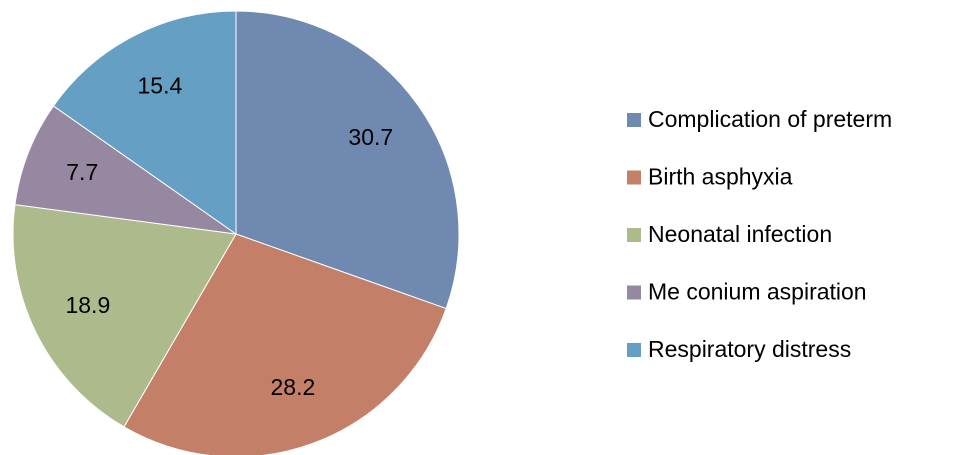 This screenshot has width=974, height=455. What do you see at coordinates (82, 172) in the screenshot?
I see `data-label: 7.7` at bounding box center [82, 172].